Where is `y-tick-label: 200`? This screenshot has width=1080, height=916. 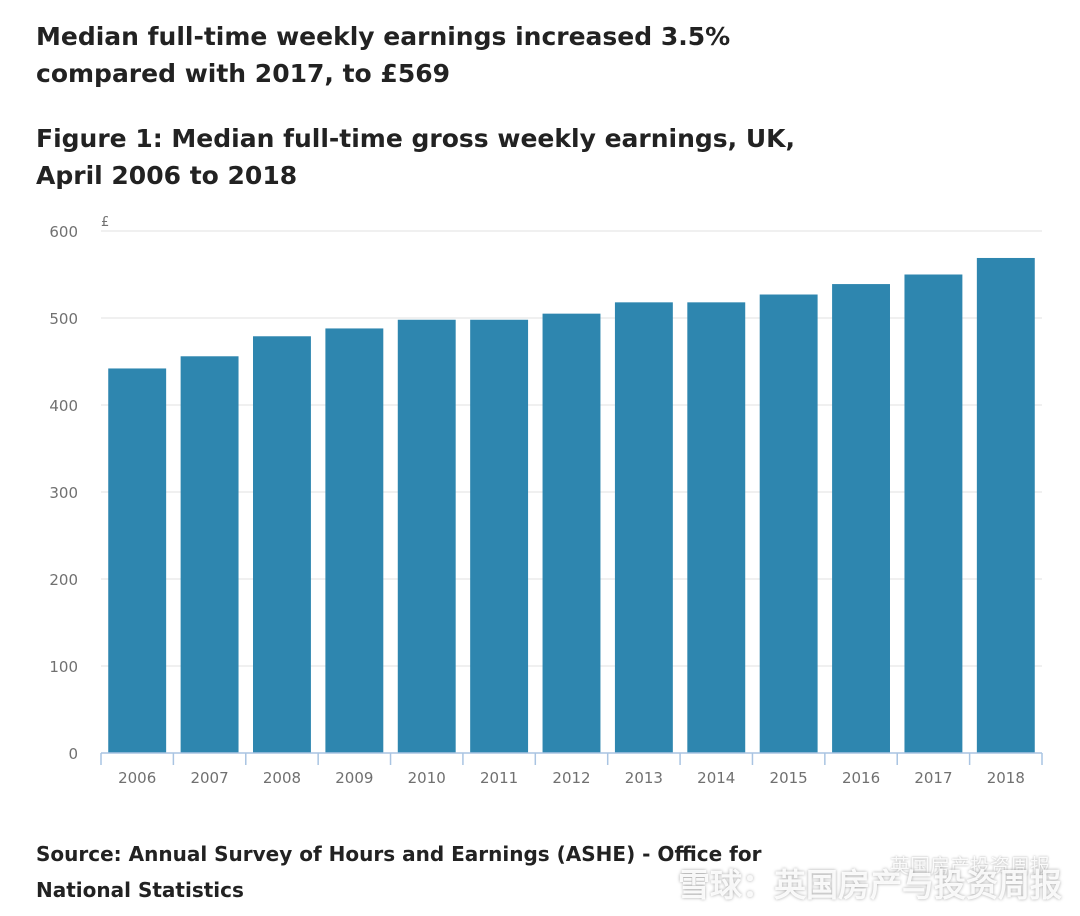
y-tick-label: 200 is located at coordinates (63, 580).